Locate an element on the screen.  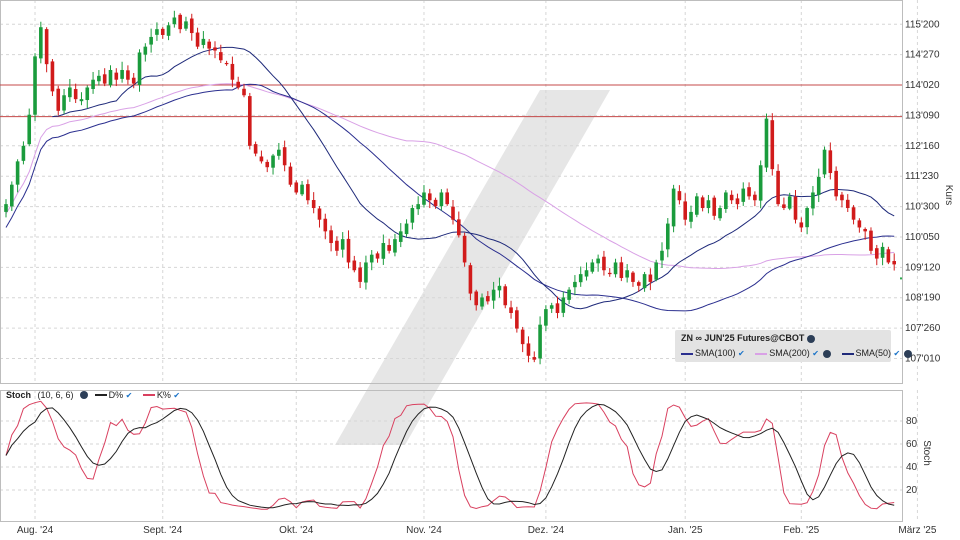
x-tick-label: Okt. '24 is located at coordinates (296, 530).